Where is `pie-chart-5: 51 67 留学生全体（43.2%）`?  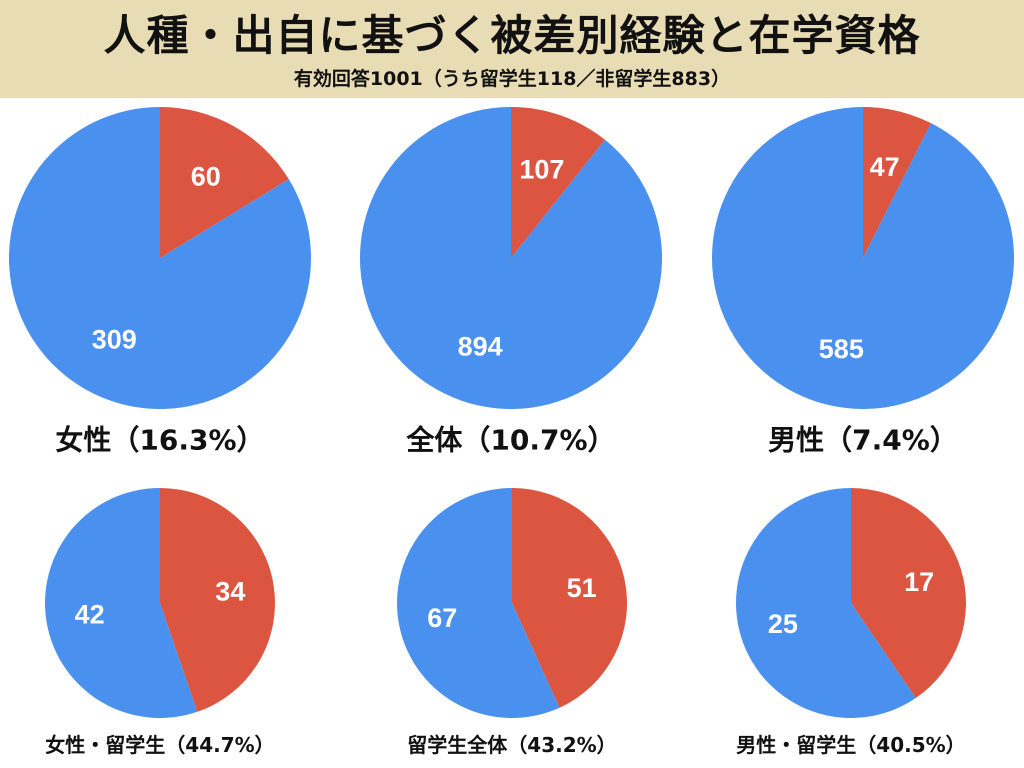
pie-chart-5: 51 67 留学生全体（43.2%） is located at coordinates (511, 622).